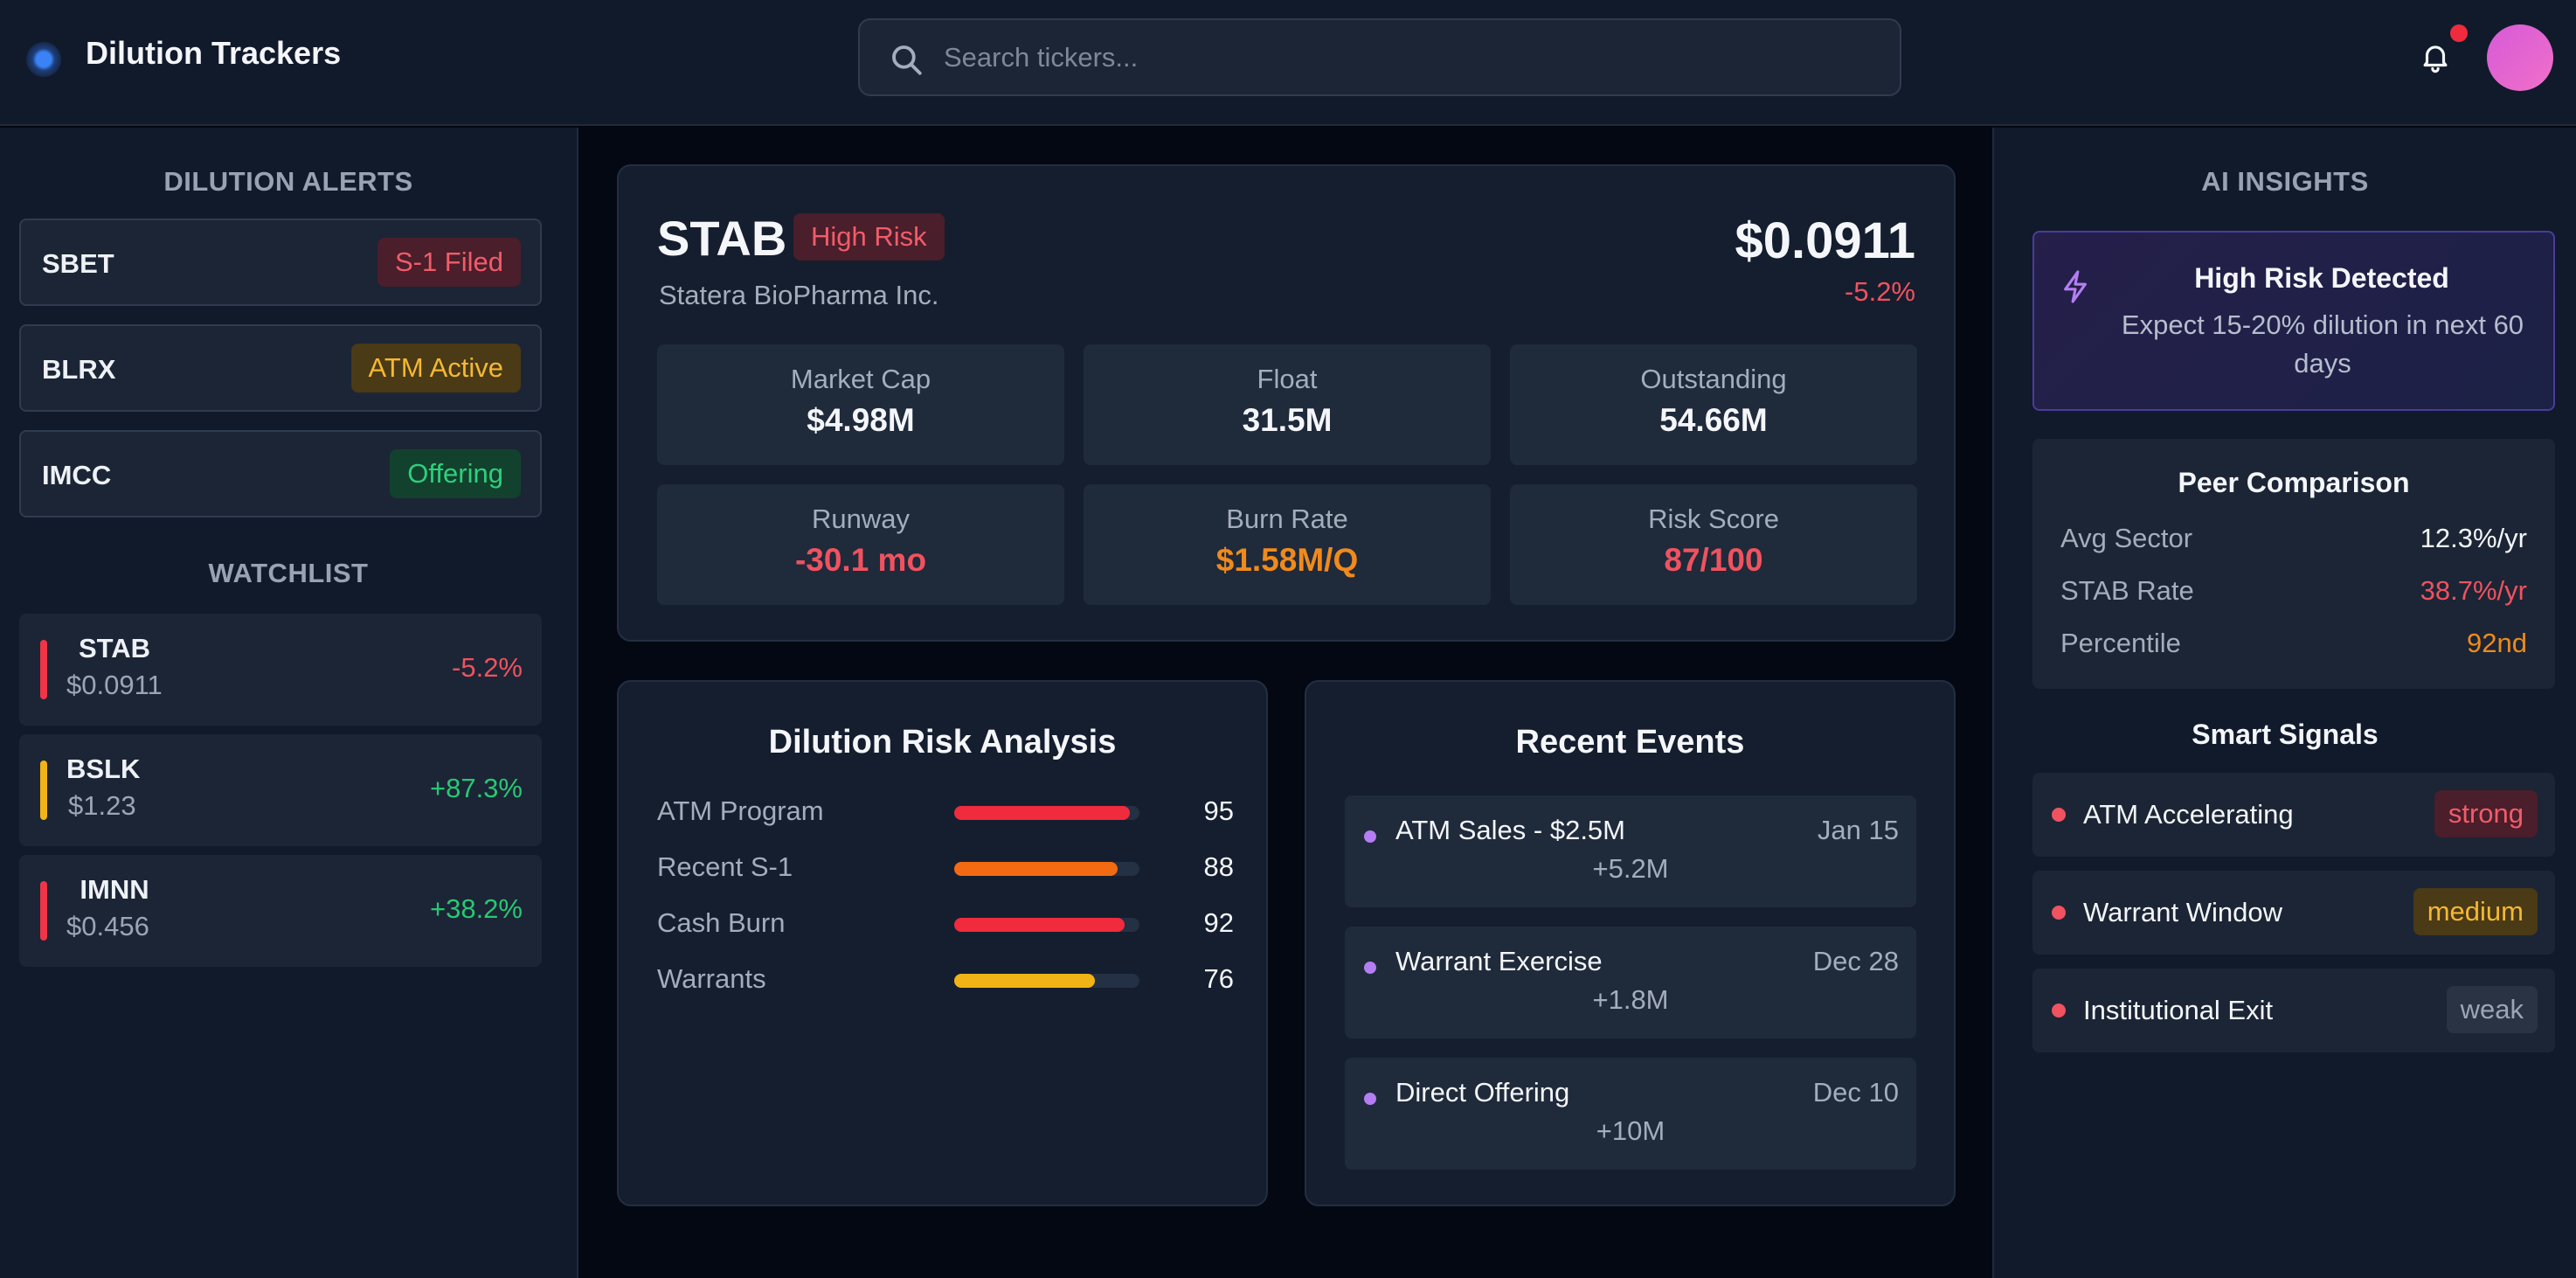 The image size is (2576, 1278). What do you see at coordinates (476, 908) in the screenshot?
I see `watch-change: +38.2%` at bounding box center [476, 908].